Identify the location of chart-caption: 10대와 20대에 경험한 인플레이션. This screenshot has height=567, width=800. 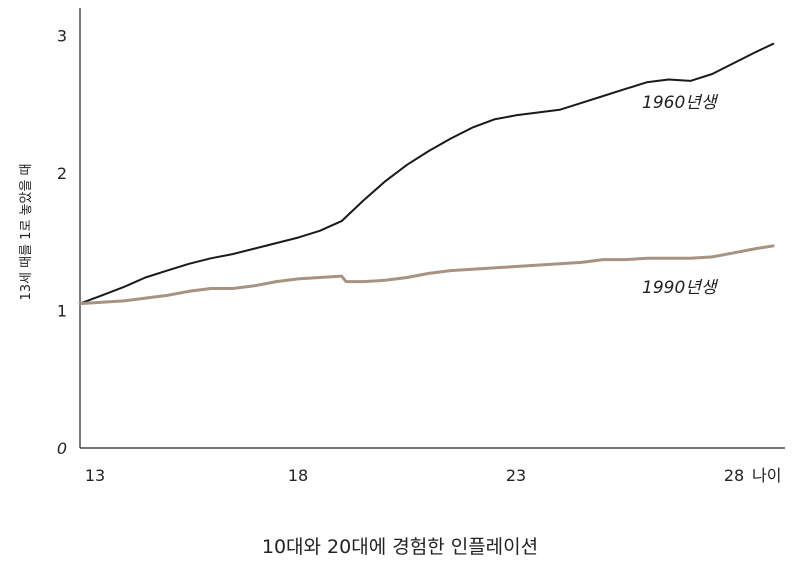
(400, 547).